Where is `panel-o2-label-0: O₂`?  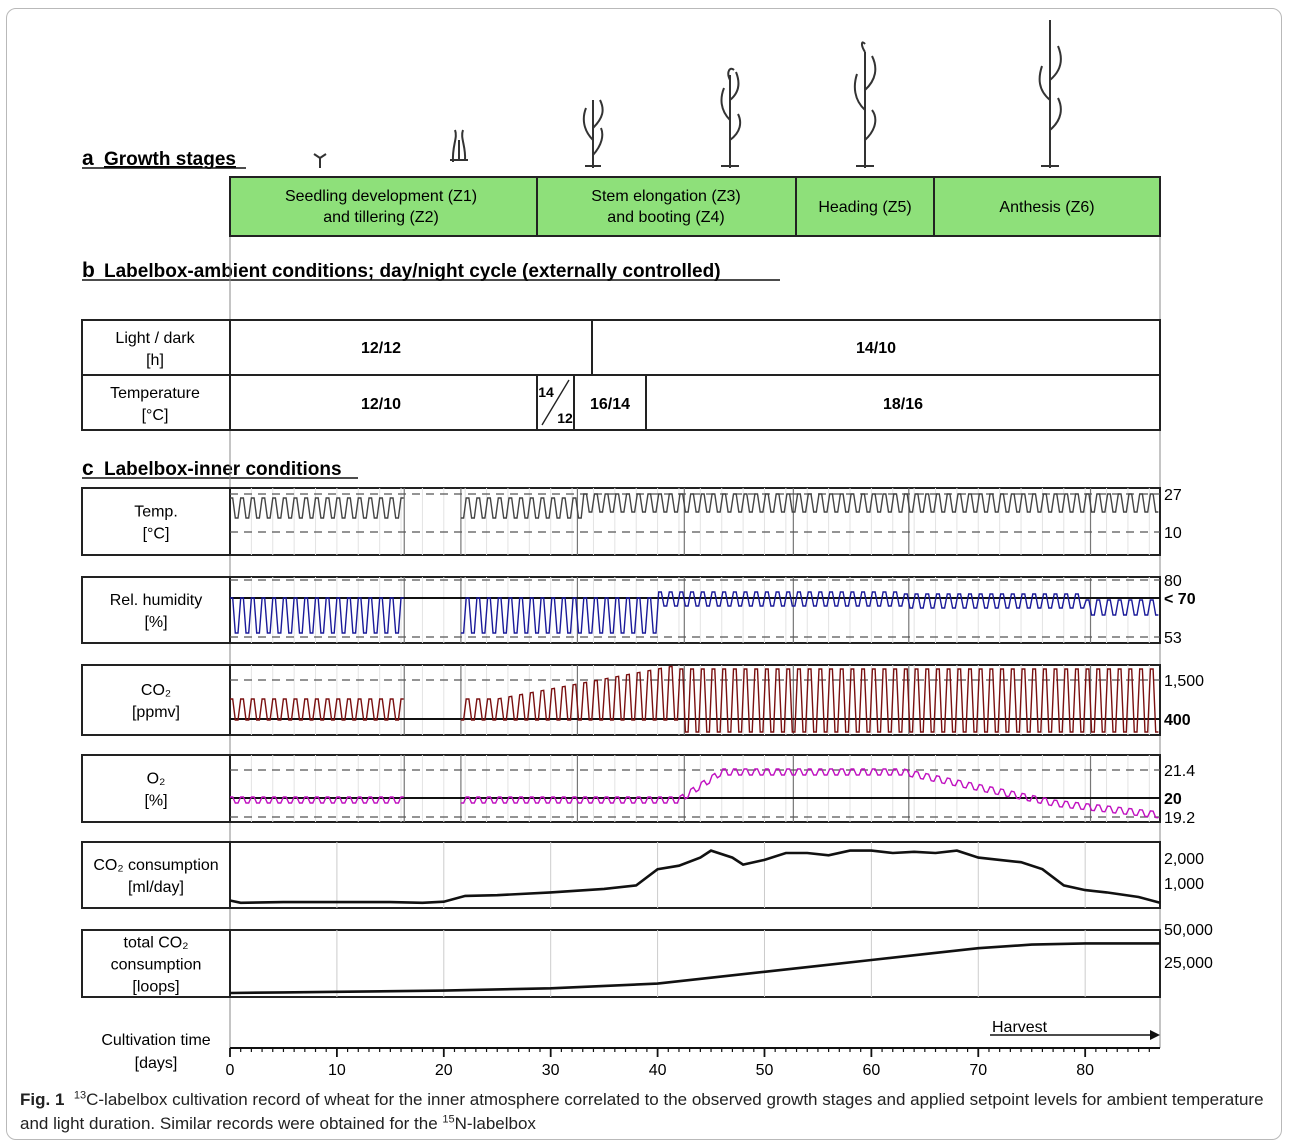
panel-o2-label-0: O₂ is located at coordinates (156, 779).